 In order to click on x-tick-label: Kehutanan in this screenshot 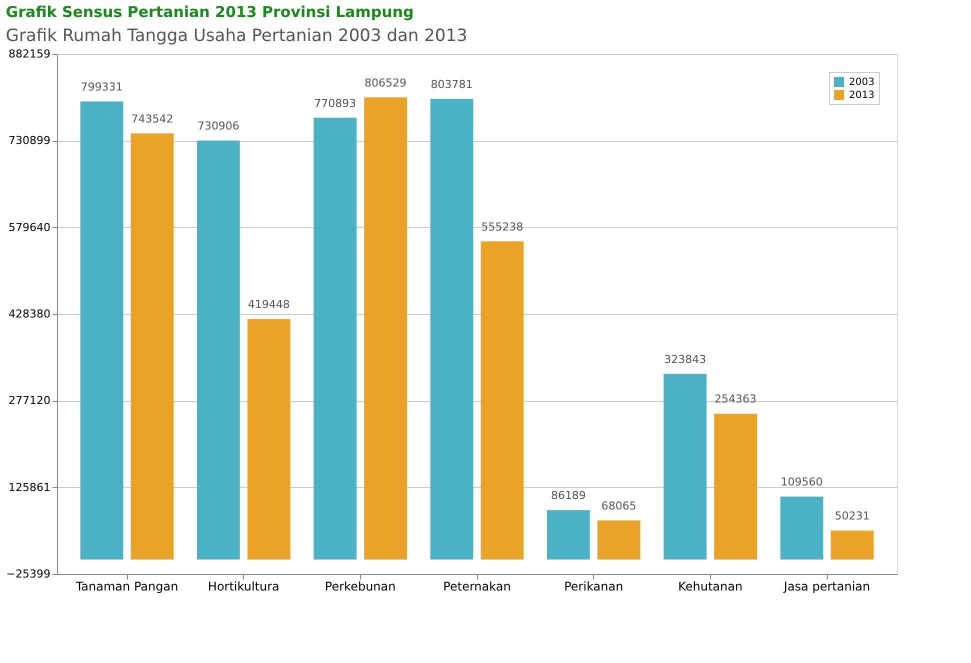, I will do `click(710, 587)`.